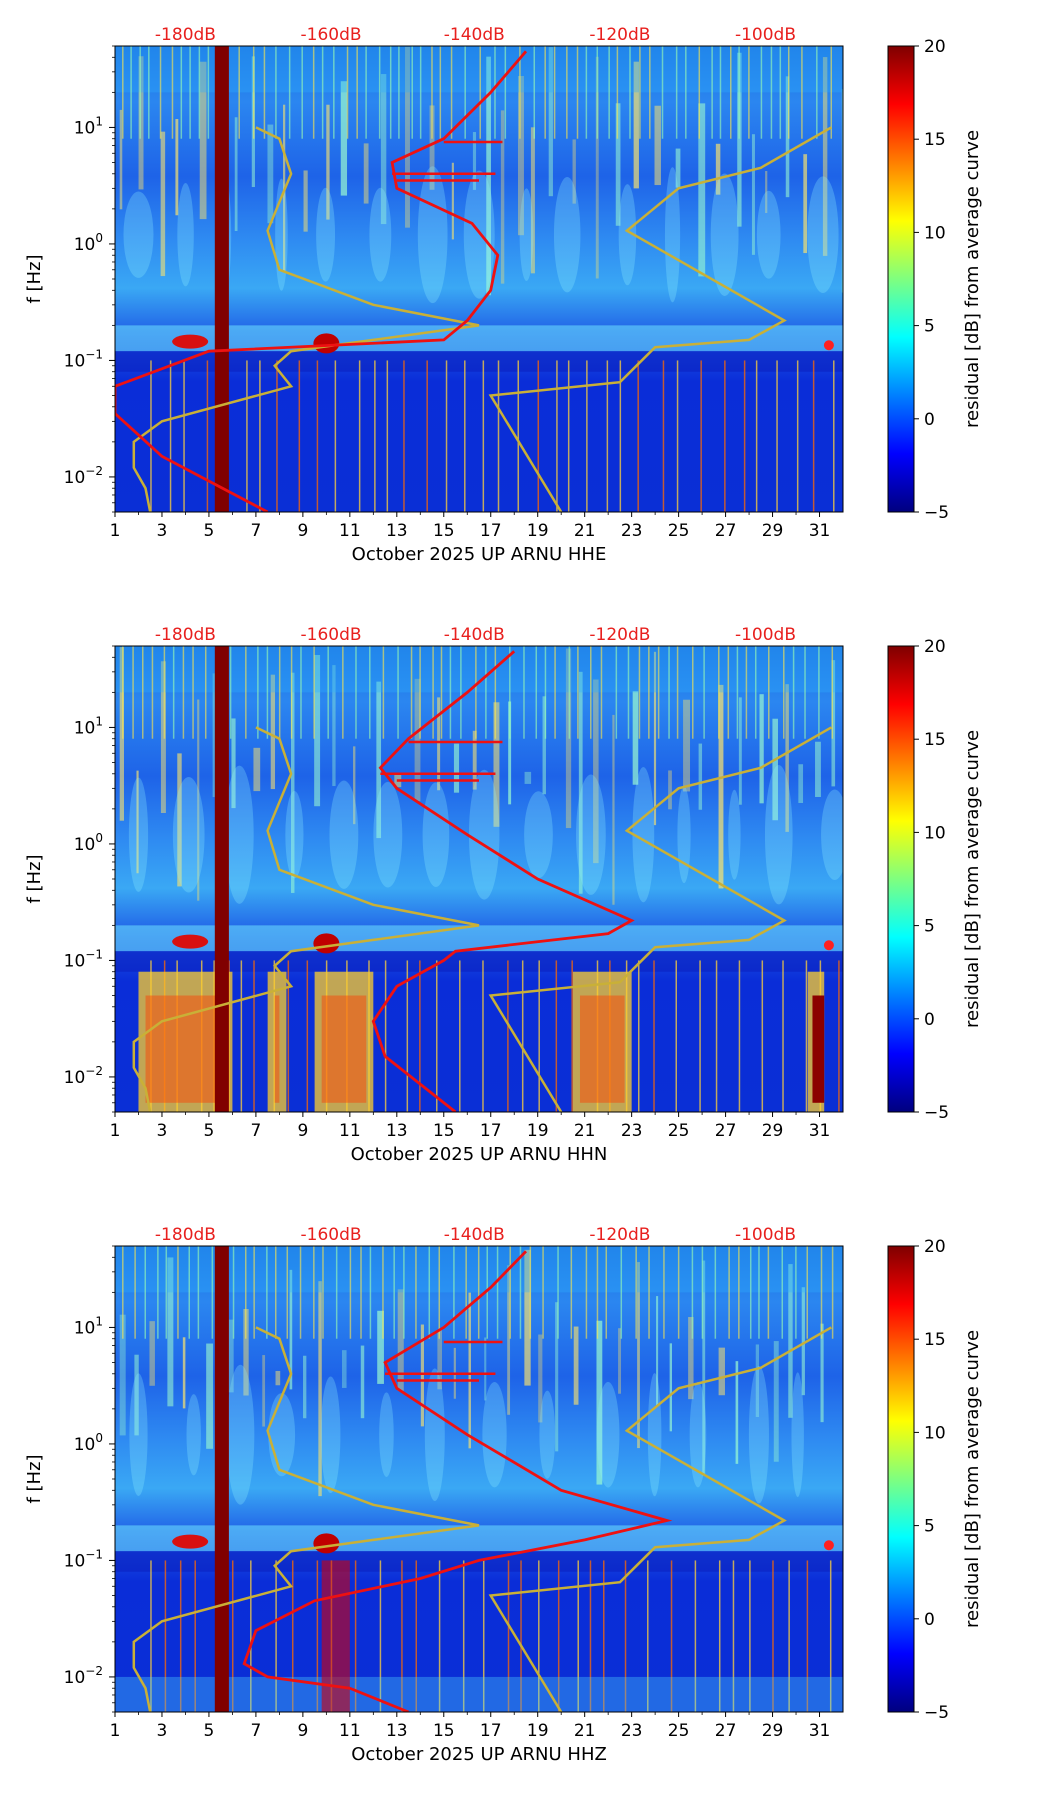  Describe the element at coordinates (929, 1527) in the screenshot. I see `colorbar-tick-label: 5` at that location.